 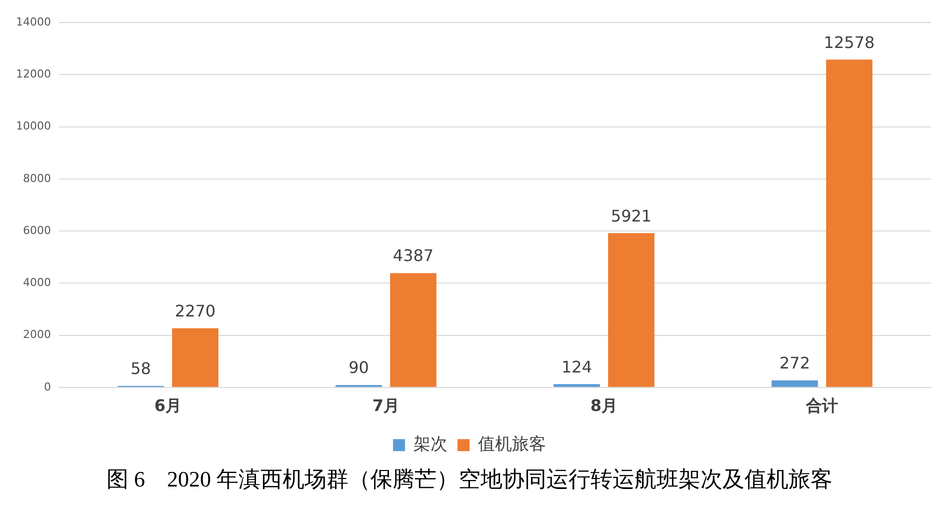 What do you see at coordinates (512, 444) in the screenshot?
I see `legend-label: 值机旅客` at bounding box center [512, 444].